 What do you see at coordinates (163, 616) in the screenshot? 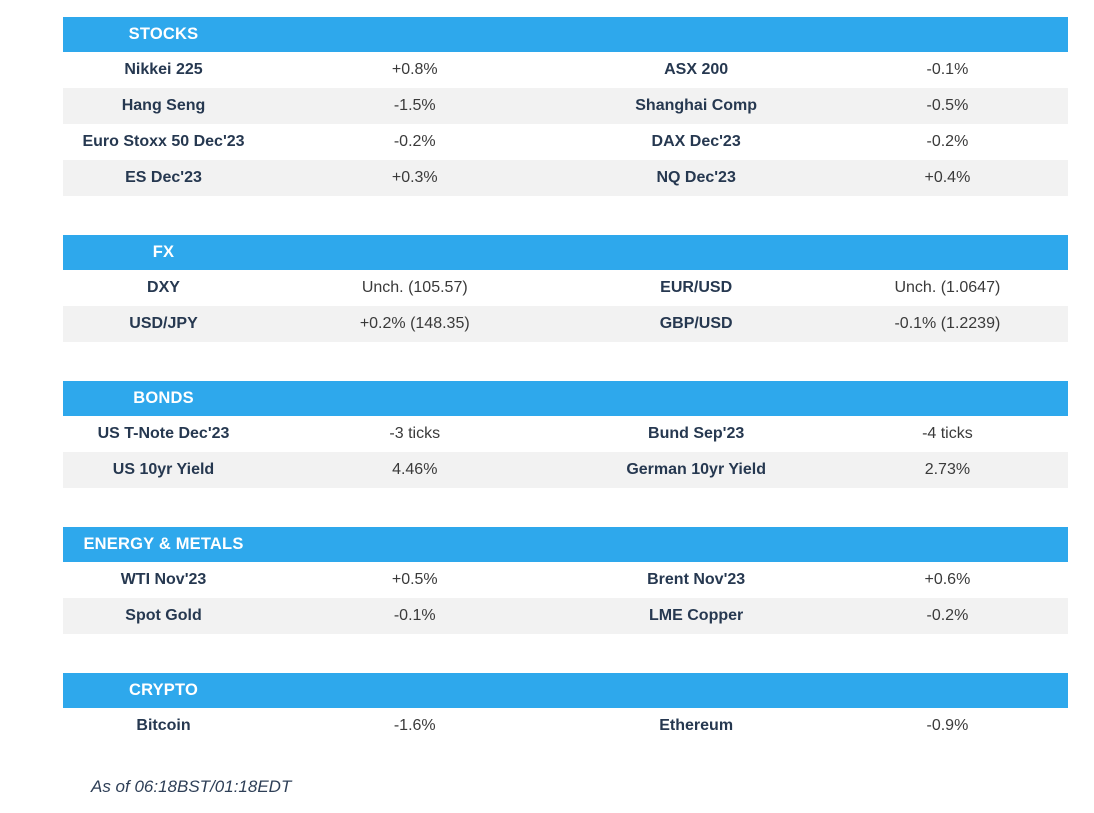
I see `instrument-name: Spot Gold` at bounding box center [163, 616].